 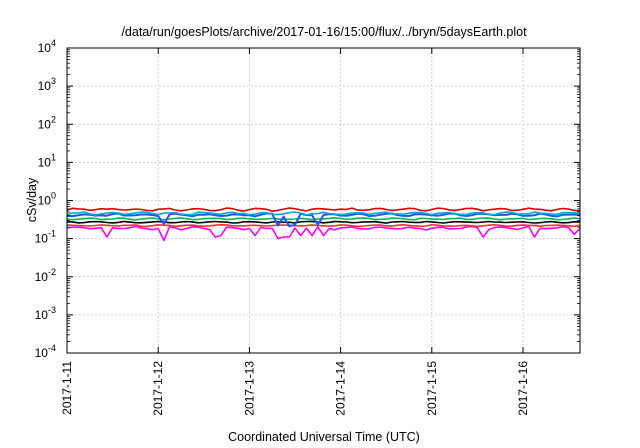 What do you see at coordinates (45, 313) in the screenshot?
I see `y-tick-label: 10⁻³` at bounding box center [45, 313].